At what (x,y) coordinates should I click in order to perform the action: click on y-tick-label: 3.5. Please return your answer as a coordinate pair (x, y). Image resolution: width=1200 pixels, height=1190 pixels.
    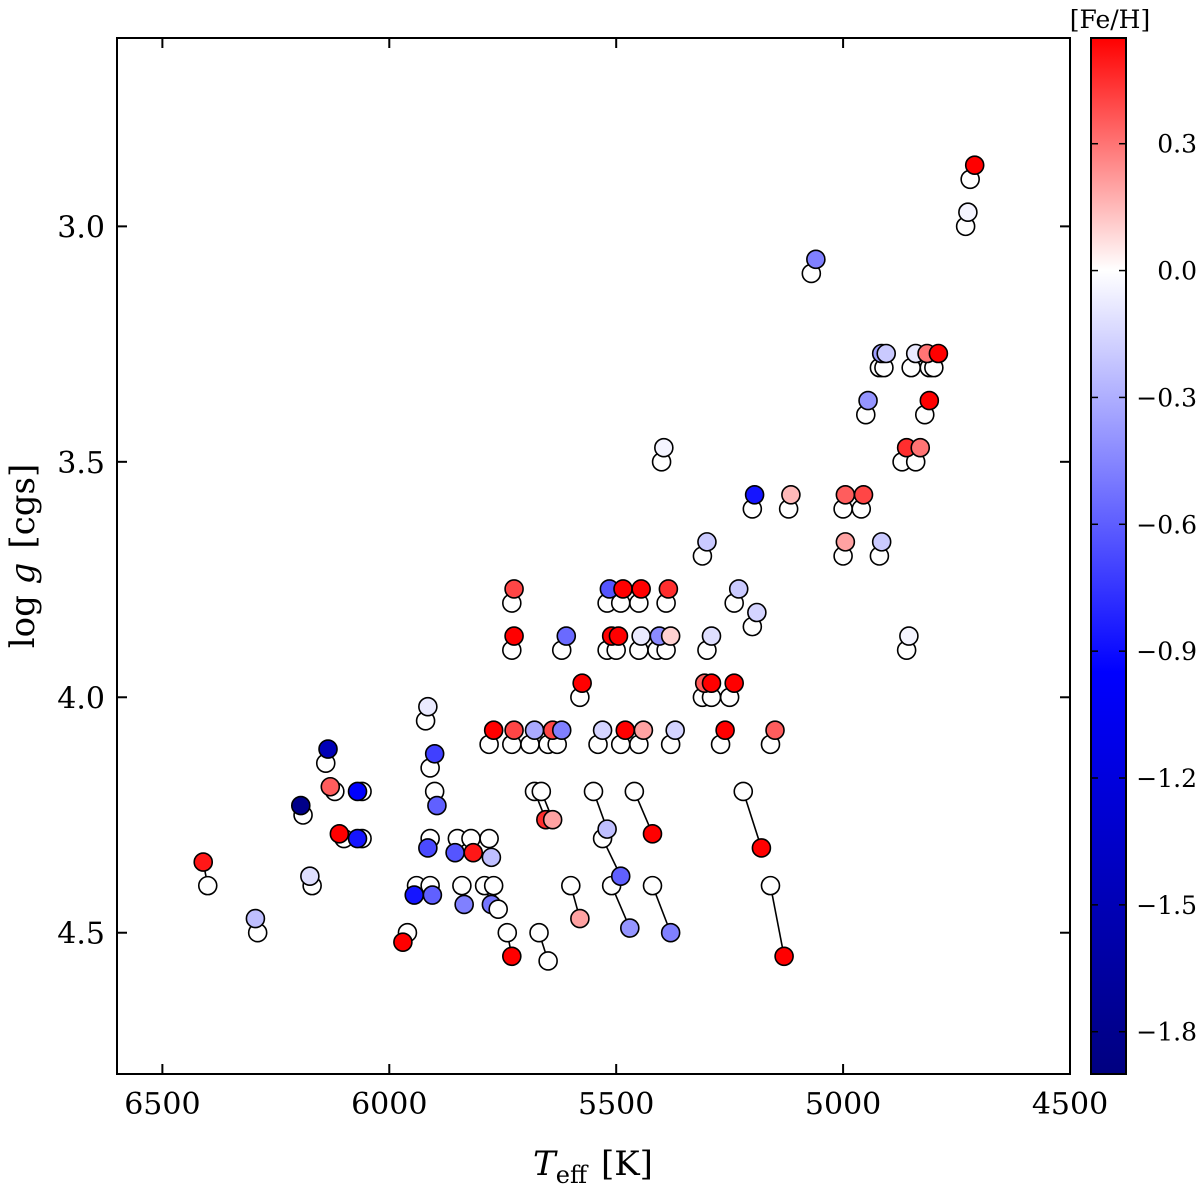
    Looking at the image, I should click on (81, 463).